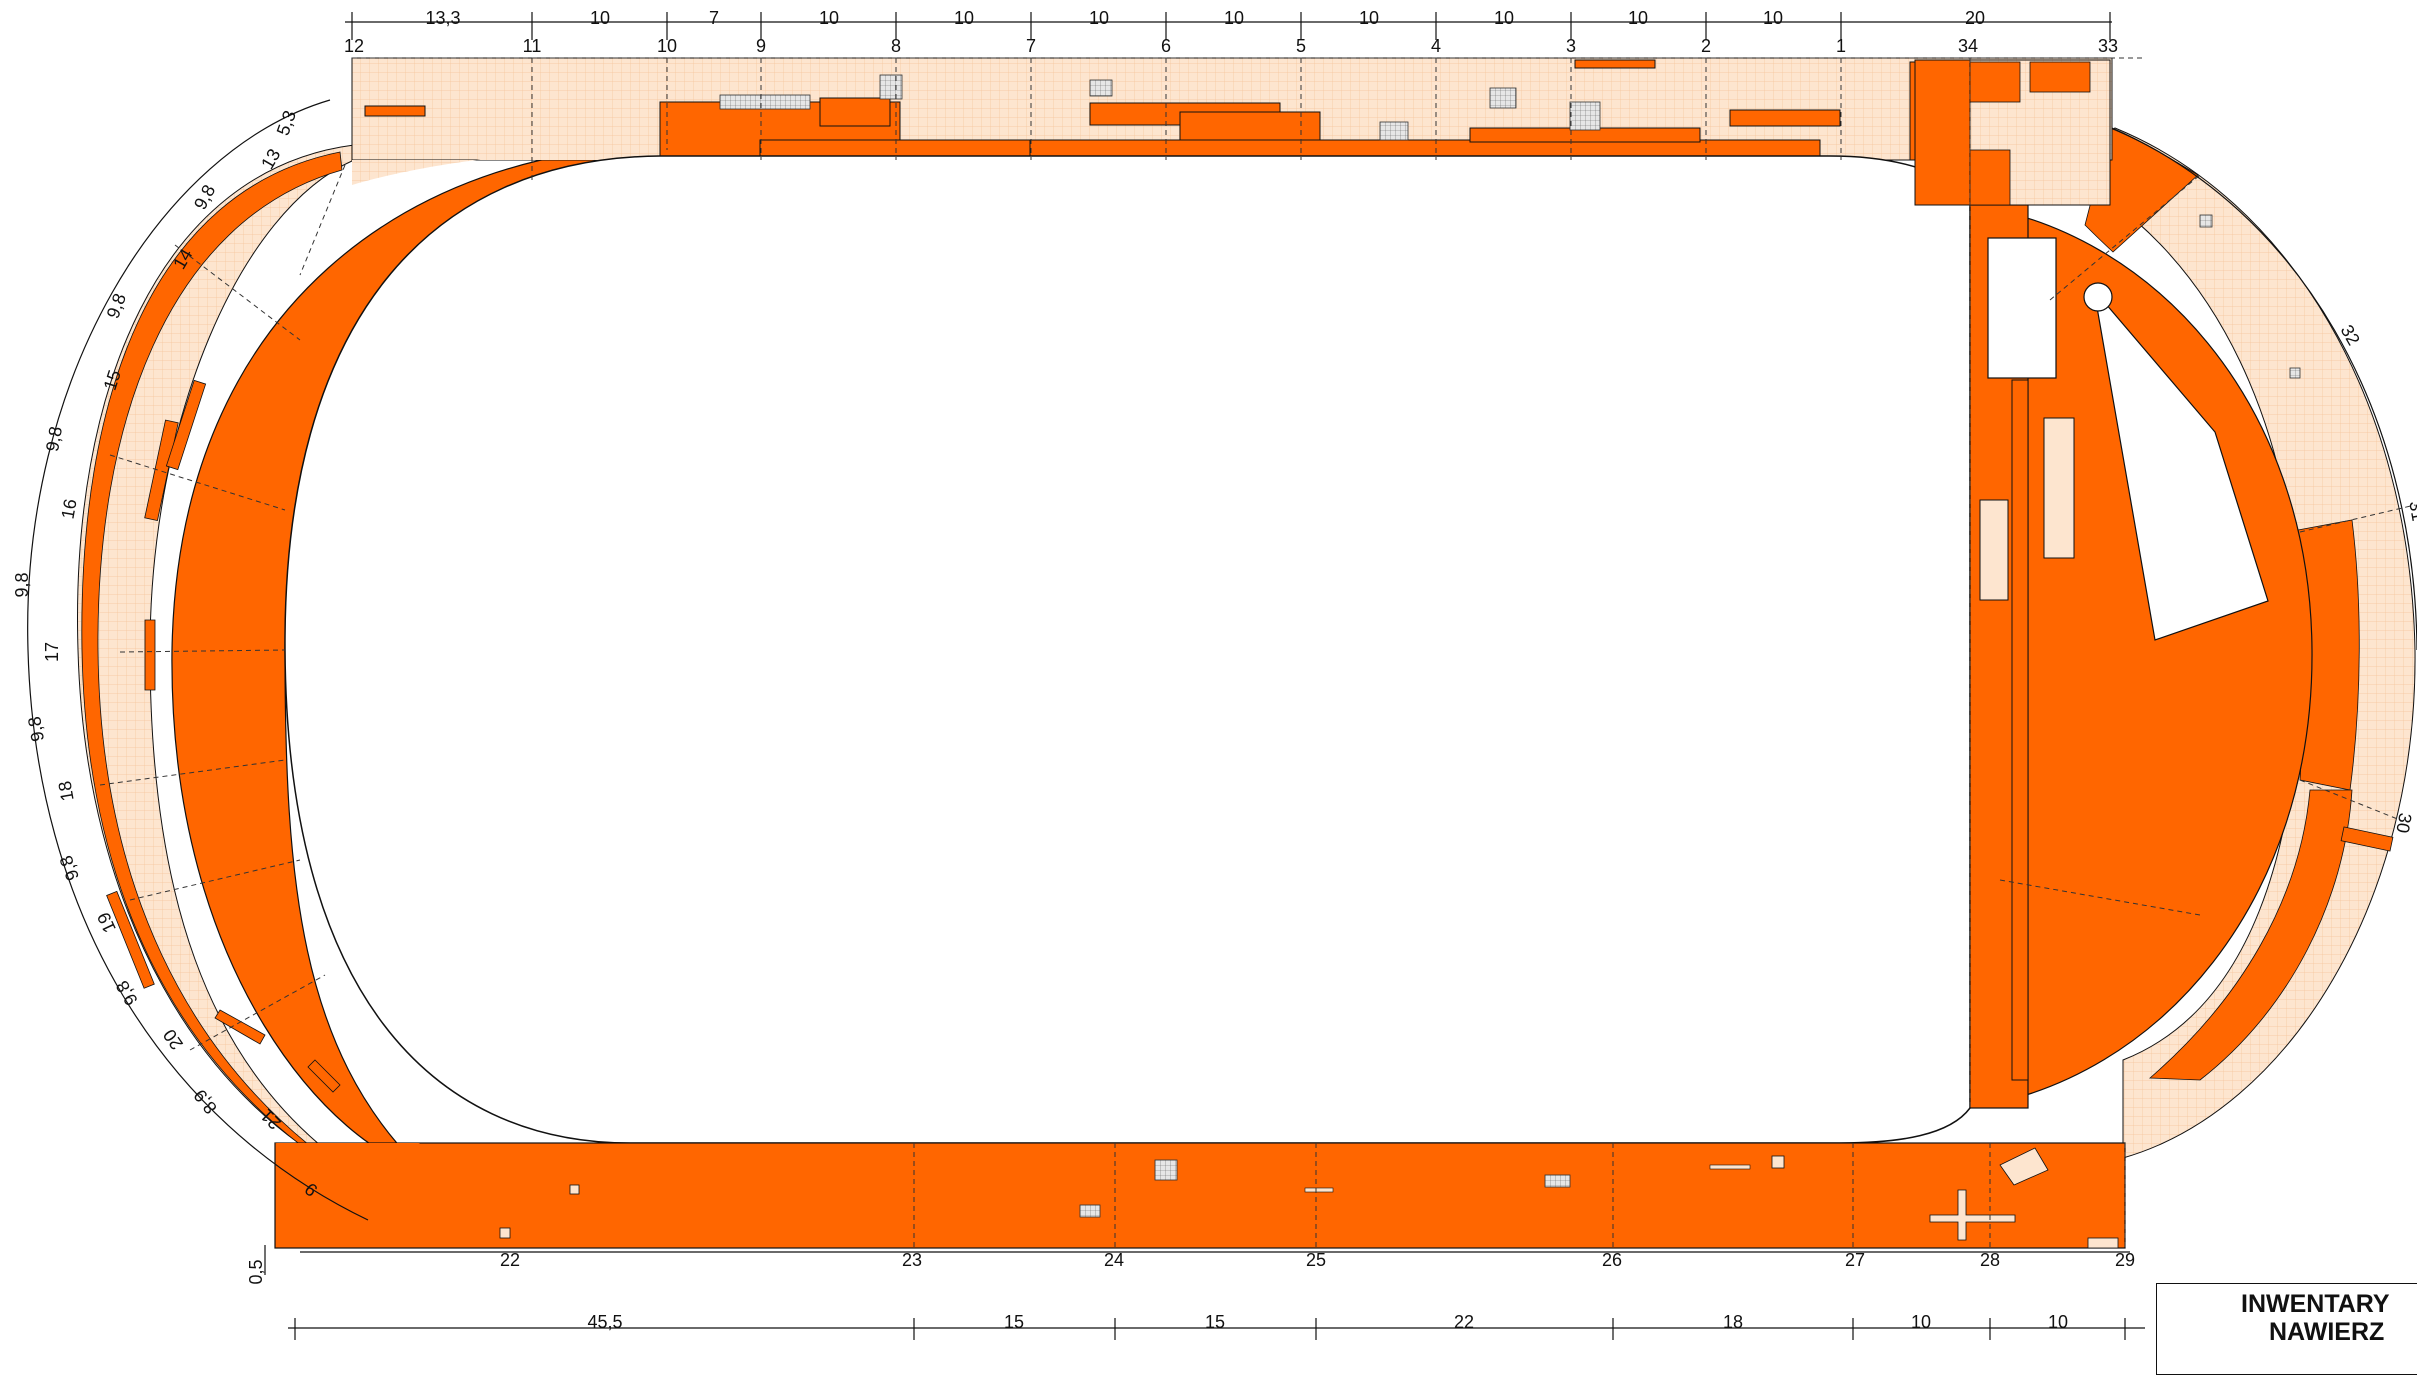  I want to click on top-dim-seg-5: 10, so click(1099, 18).